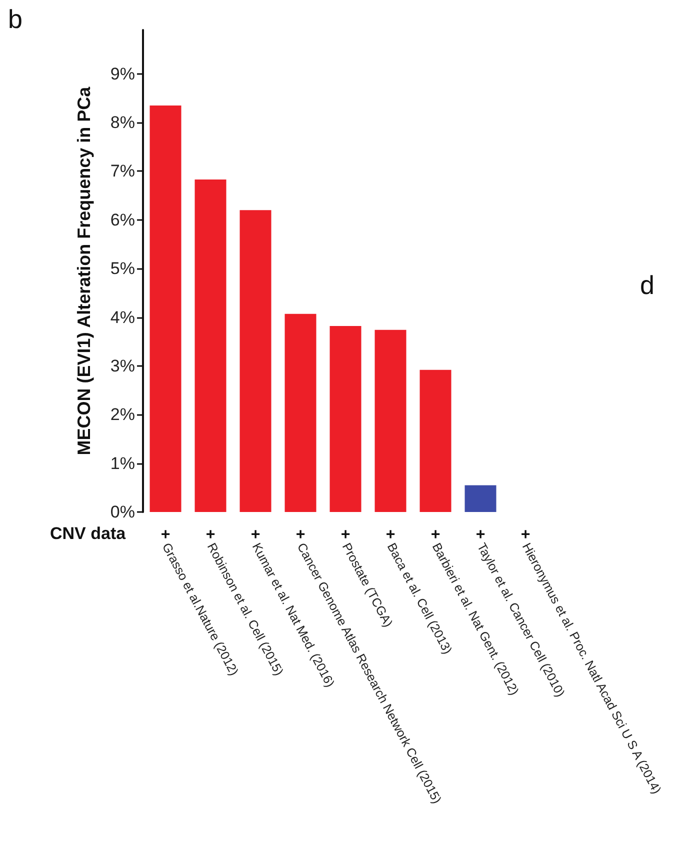 The width and height of the screenshot is (696, 854). I want to click on y-tick-label: 5%, so click(122, 268).